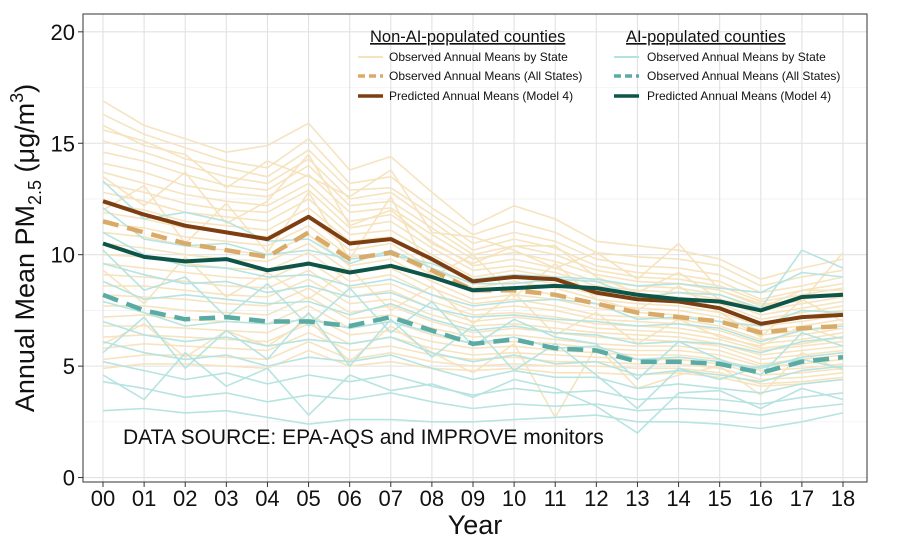 The image size is (910, 553). What do you see at coordinates (843, 498) in the screenshot?
I see `x-tick-label: 18` at bounding box center [843, 498].